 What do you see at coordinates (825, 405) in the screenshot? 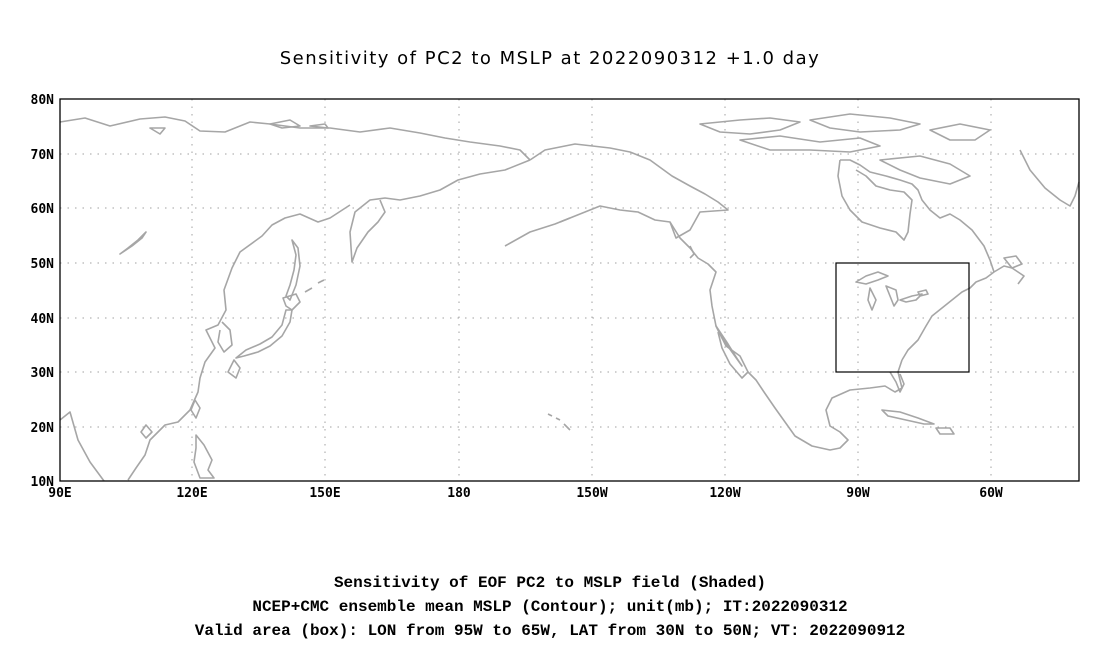
I see `coastline-mexico` at bounding box center [825, 405].